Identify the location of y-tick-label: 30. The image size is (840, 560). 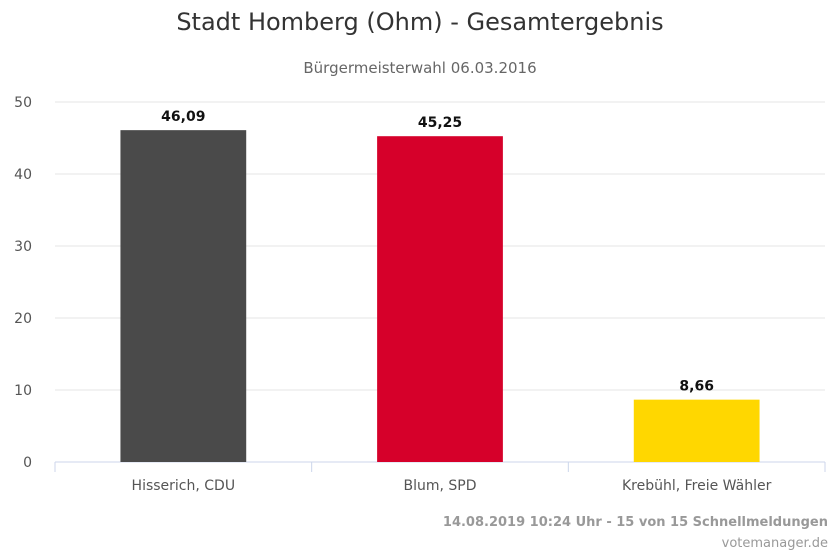
(23, 247).